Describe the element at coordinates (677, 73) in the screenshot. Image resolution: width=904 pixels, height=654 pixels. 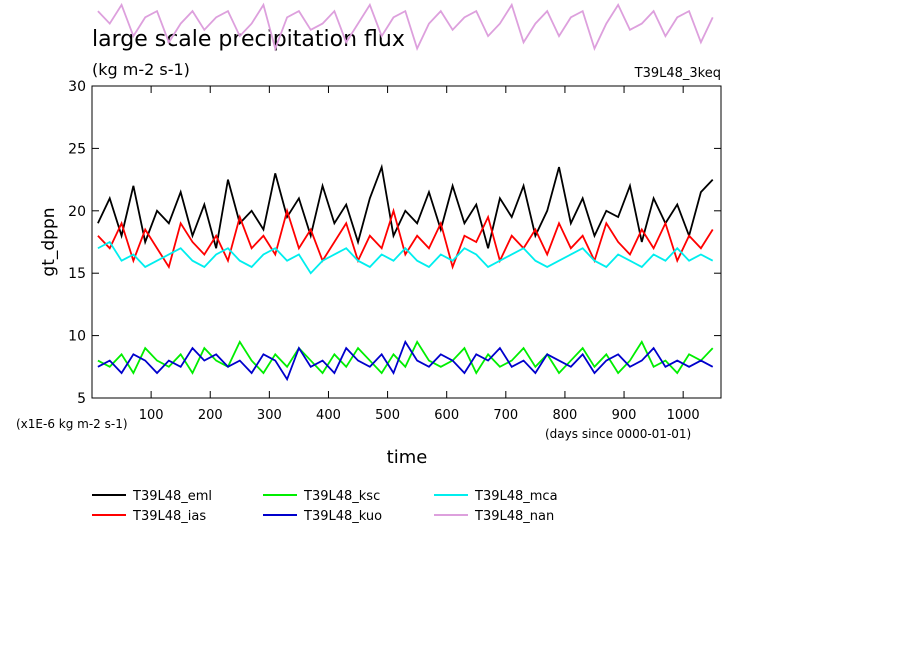
I see `experiment-label: T39L48_3keq` at that location.